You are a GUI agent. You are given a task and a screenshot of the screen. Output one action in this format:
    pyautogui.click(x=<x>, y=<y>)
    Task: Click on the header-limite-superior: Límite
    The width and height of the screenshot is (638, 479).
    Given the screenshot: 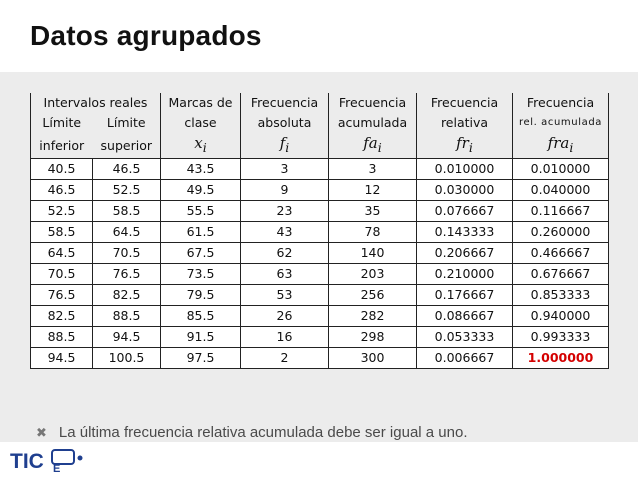 What is the action you would take?
    pyautogui.click(x=126, y=123)
    